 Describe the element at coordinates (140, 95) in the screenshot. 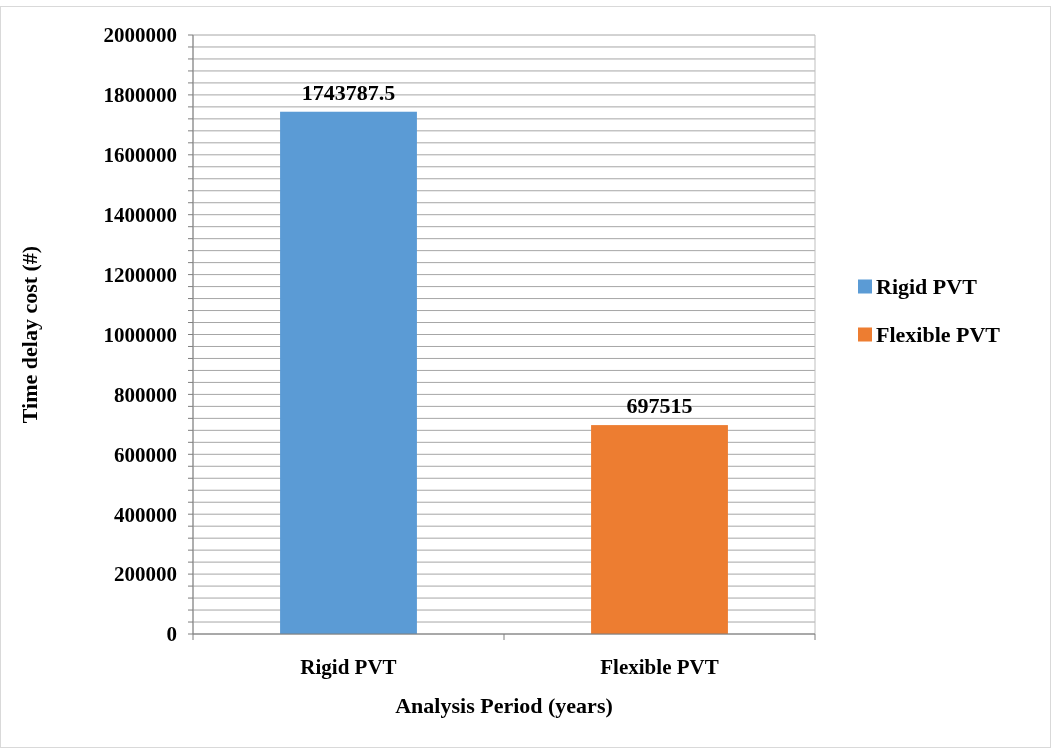

I see `y-tick-label: 1800000` at that location.